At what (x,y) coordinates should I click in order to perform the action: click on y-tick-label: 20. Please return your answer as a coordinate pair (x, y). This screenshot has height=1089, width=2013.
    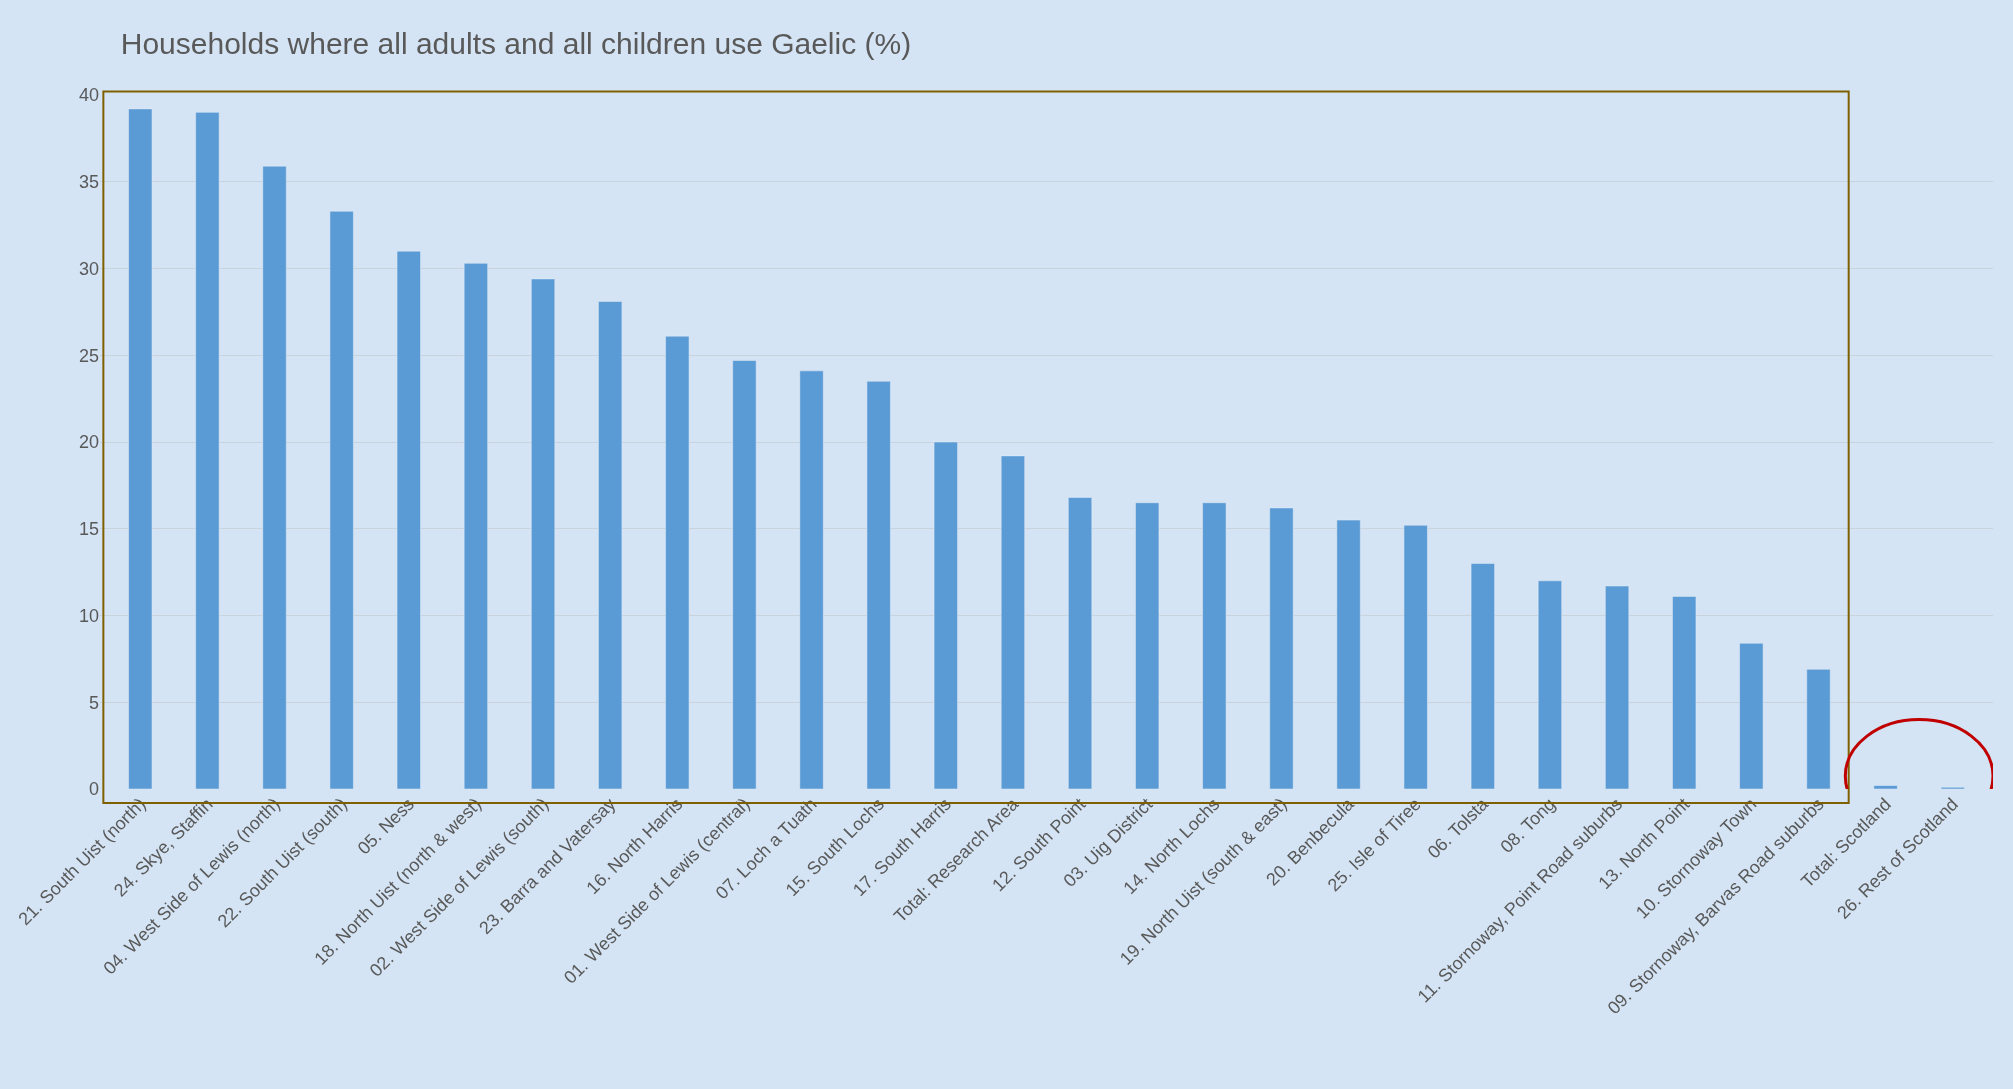
    Looking at the image, I should click on (88, 442).